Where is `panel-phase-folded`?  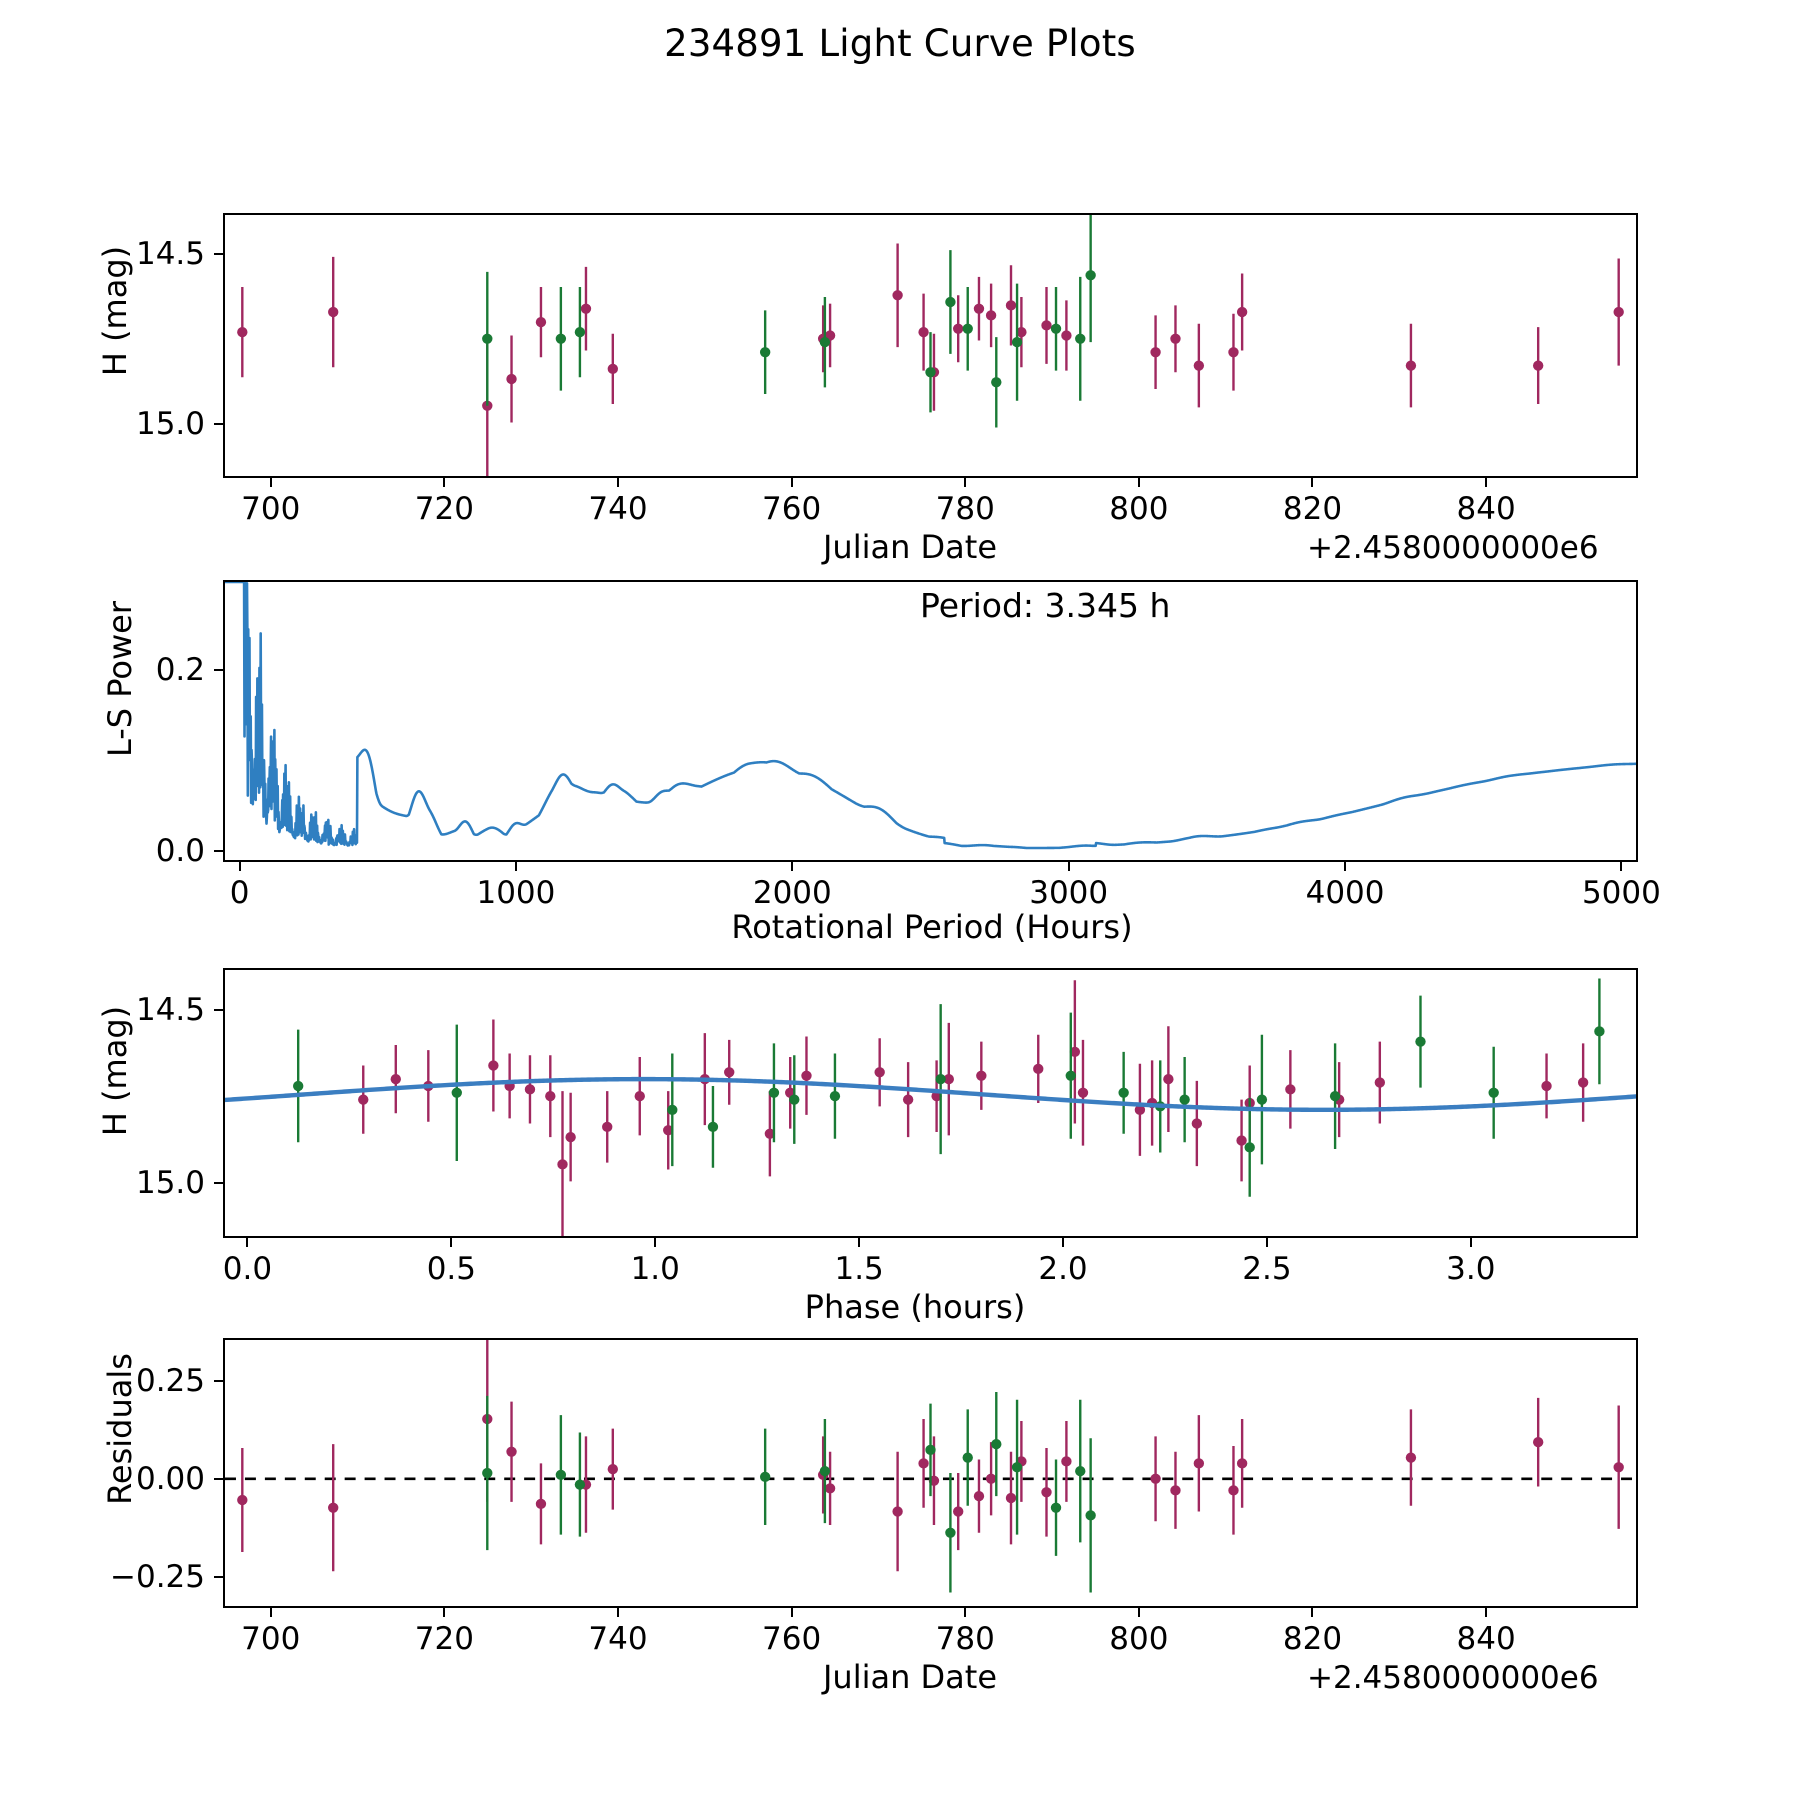
panel-phase-folded is located at coordinates (930, 1103).